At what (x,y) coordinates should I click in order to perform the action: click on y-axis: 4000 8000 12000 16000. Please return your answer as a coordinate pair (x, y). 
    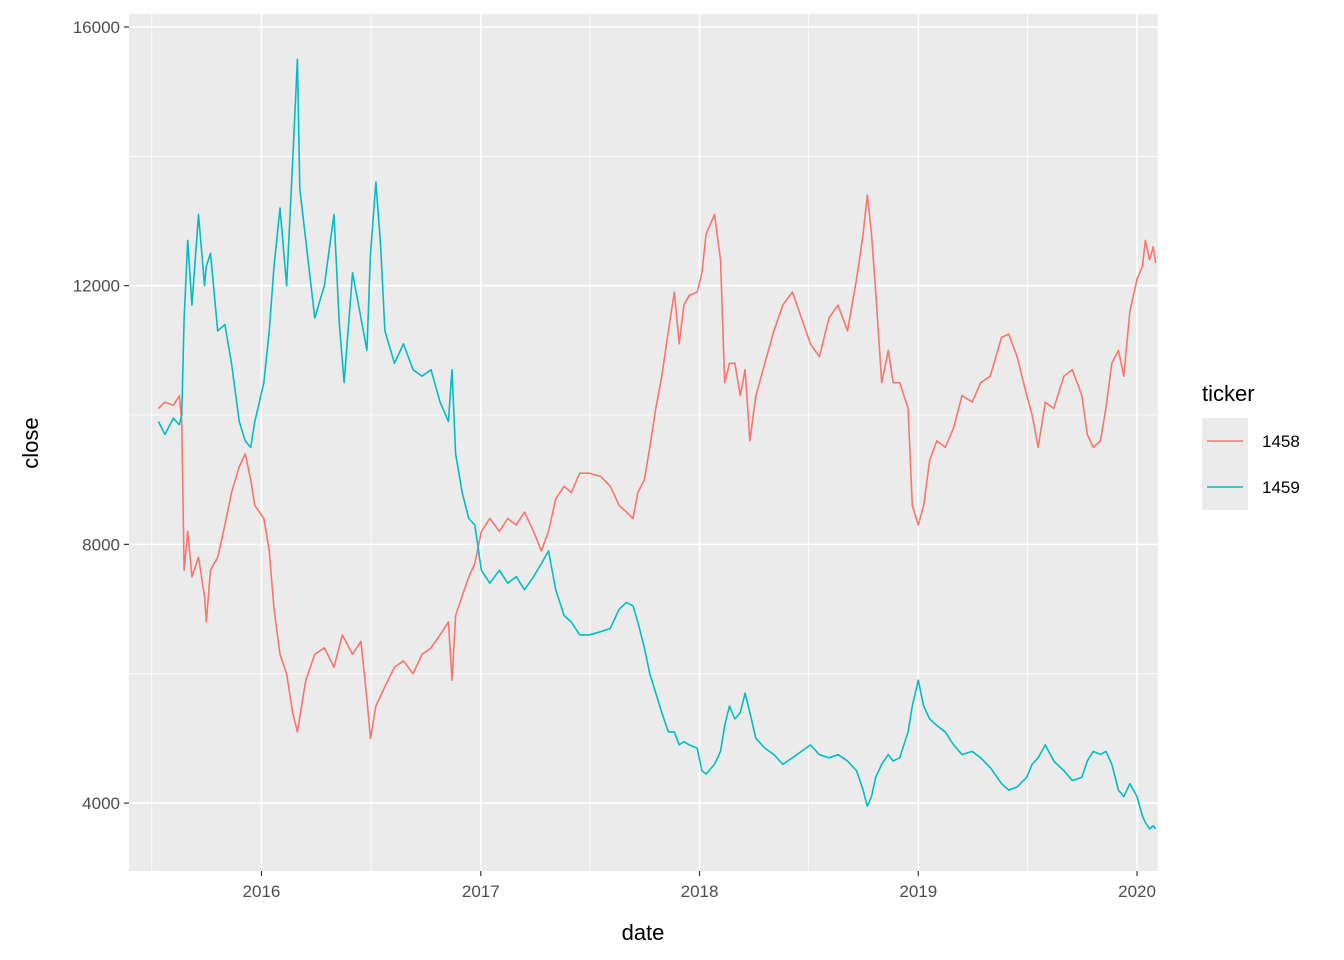
    Looking at the image, I should click on (101, 415).